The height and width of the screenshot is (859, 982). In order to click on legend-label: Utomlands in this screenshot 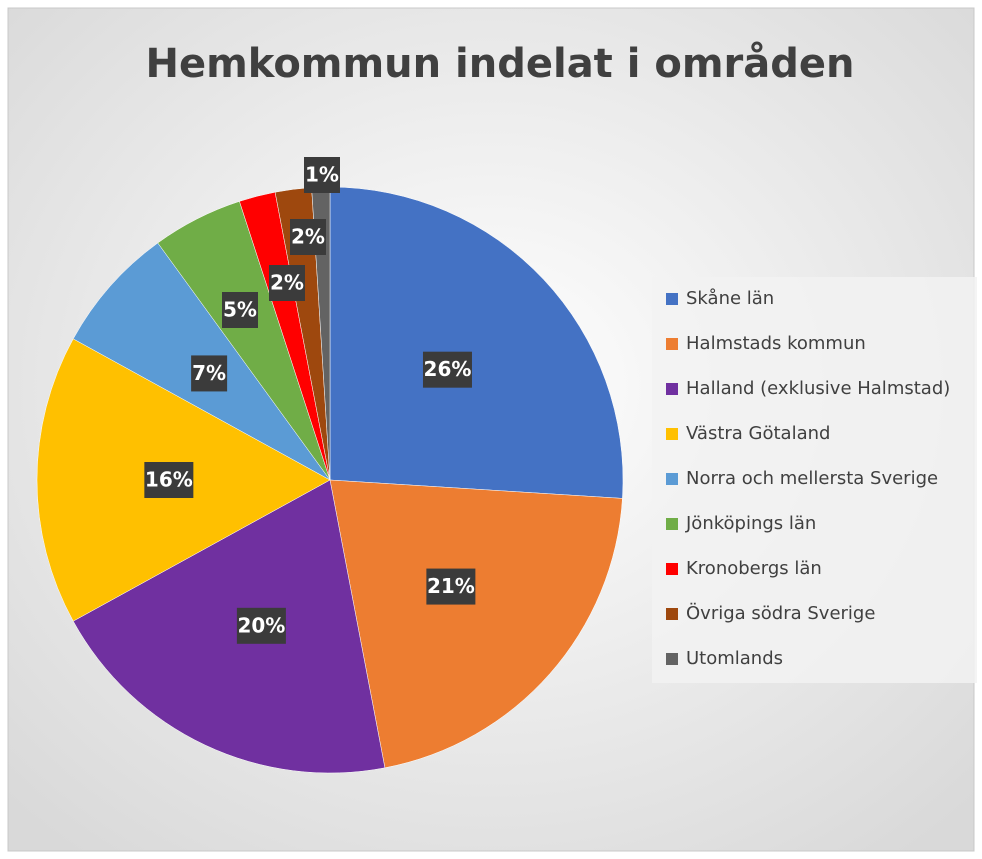, I will do `click(734, 658)`.